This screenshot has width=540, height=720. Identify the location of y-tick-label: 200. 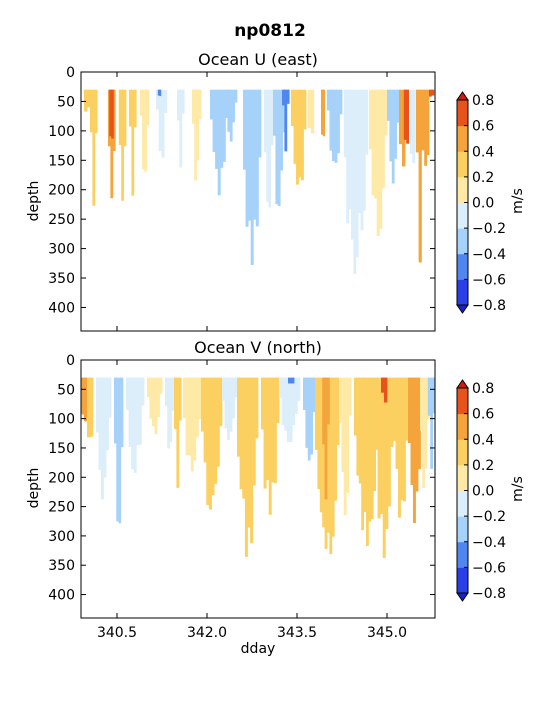
(61, 191).